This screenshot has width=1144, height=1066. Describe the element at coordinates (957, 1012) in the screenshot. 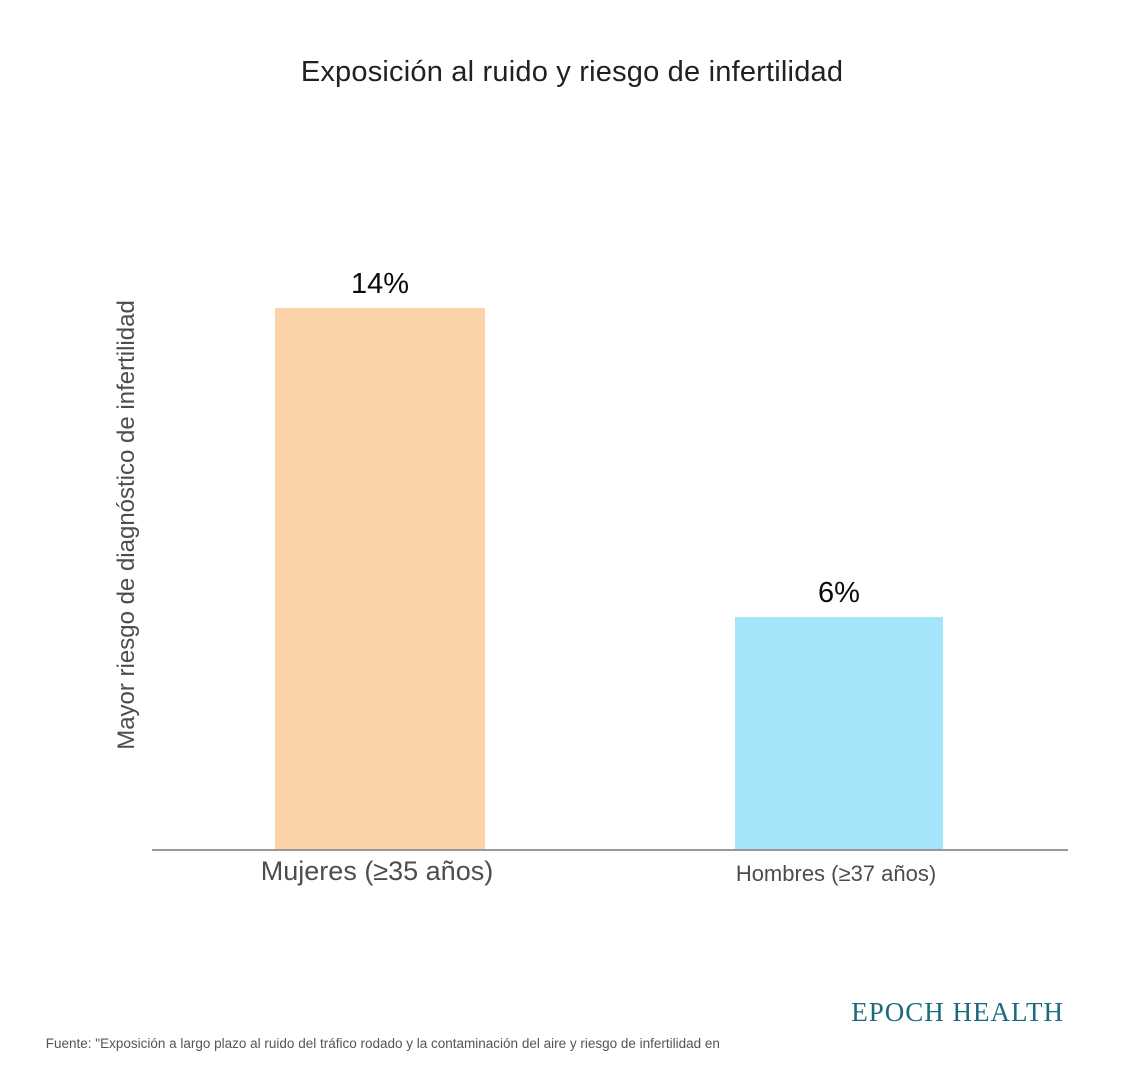

I see `epoch-health-logo: EPOCH HEALTH` at that location.